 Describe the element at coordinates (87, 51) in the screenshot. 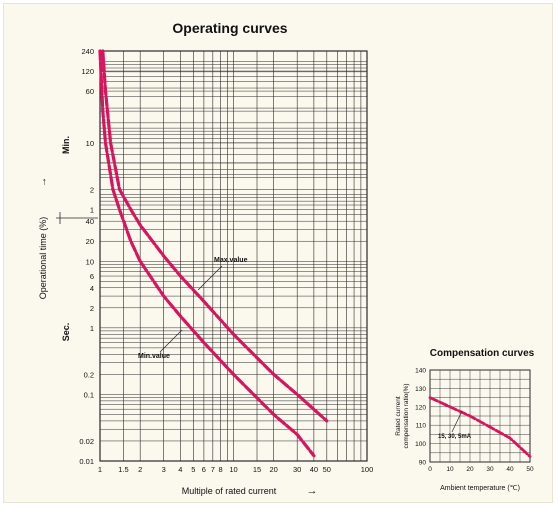

I see `y-tick-label-min: 240` at that location.